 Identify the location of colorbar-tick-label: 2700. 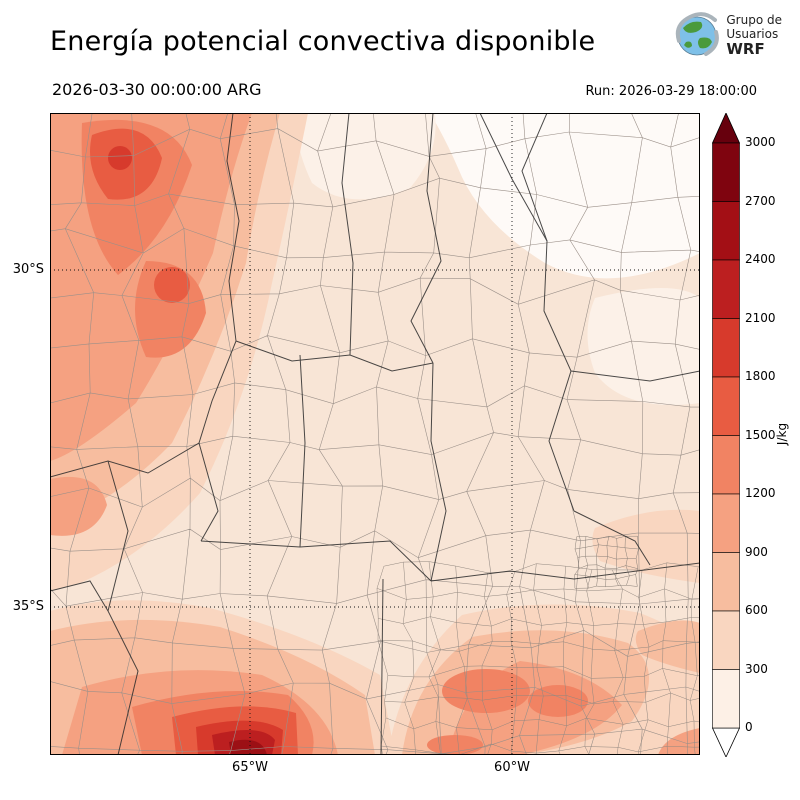
(760, 200).